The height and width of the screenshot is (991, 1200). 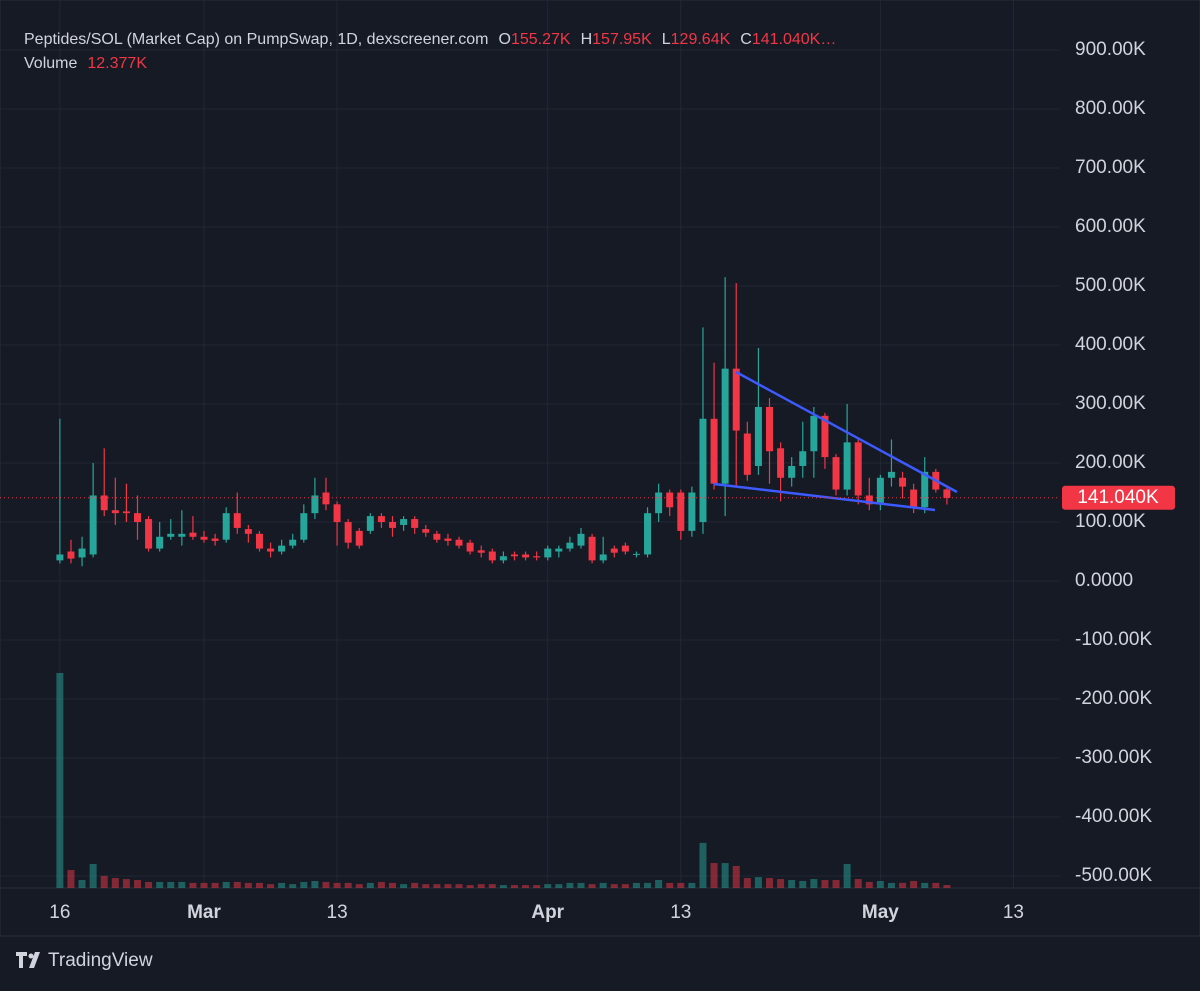 I want to click on legend-value: 129.64K, so click(x=701, y=39).